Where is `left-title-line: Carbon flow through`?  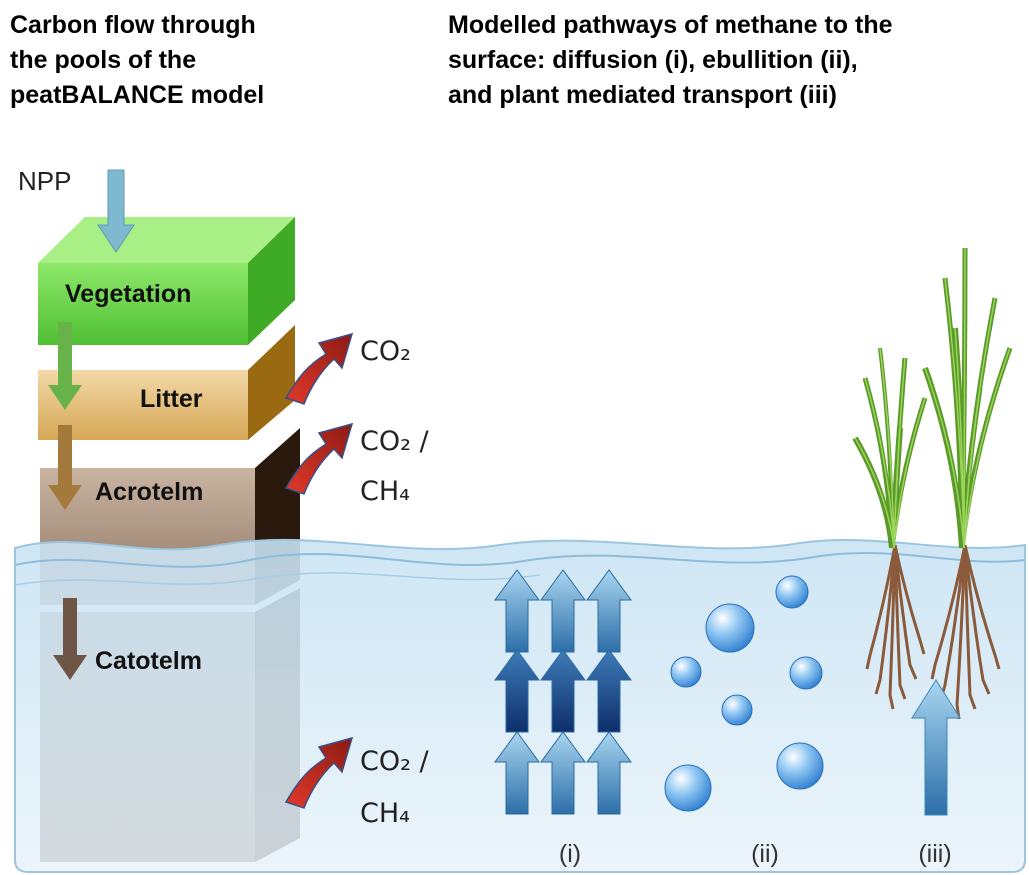
left-title-line: Carbon flow through is located at coordinates (133, 25).